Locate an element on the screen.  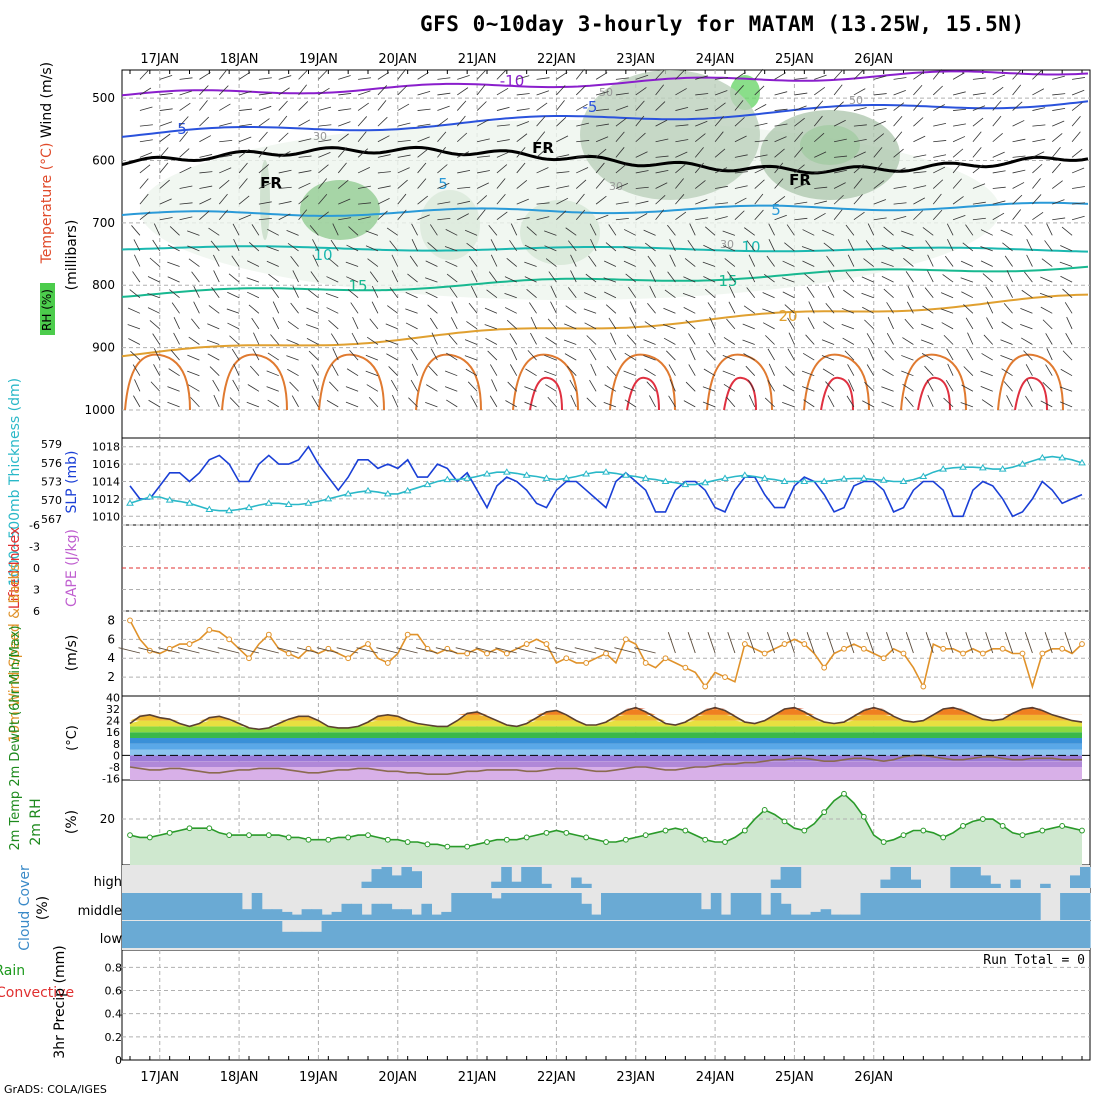
bottom-day-label: 21JAN is located at coordinates (477, 1077).